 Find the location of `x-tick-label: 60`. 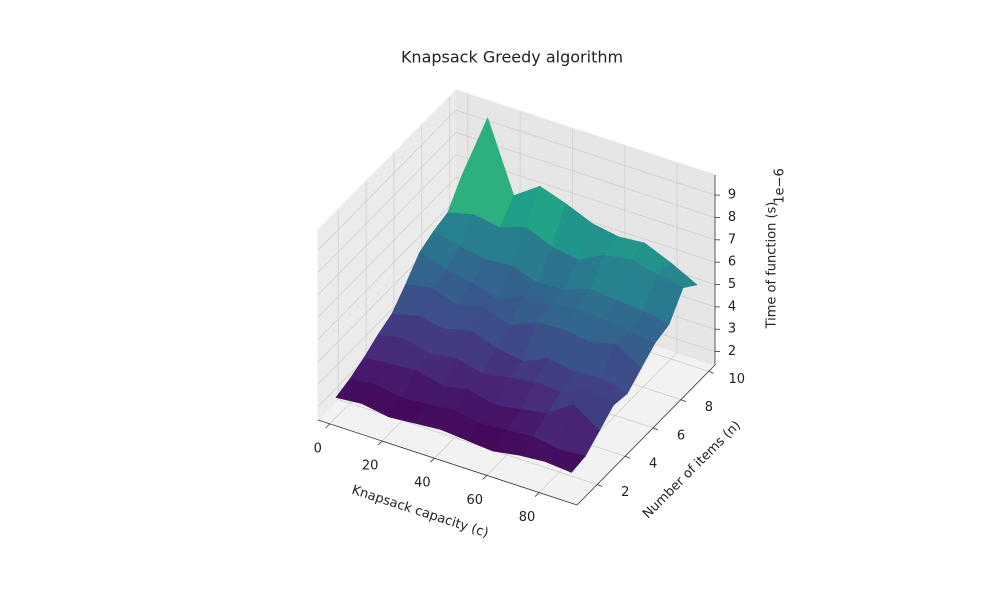

x-tick-label: 60 is located at coordinates (474, 500).